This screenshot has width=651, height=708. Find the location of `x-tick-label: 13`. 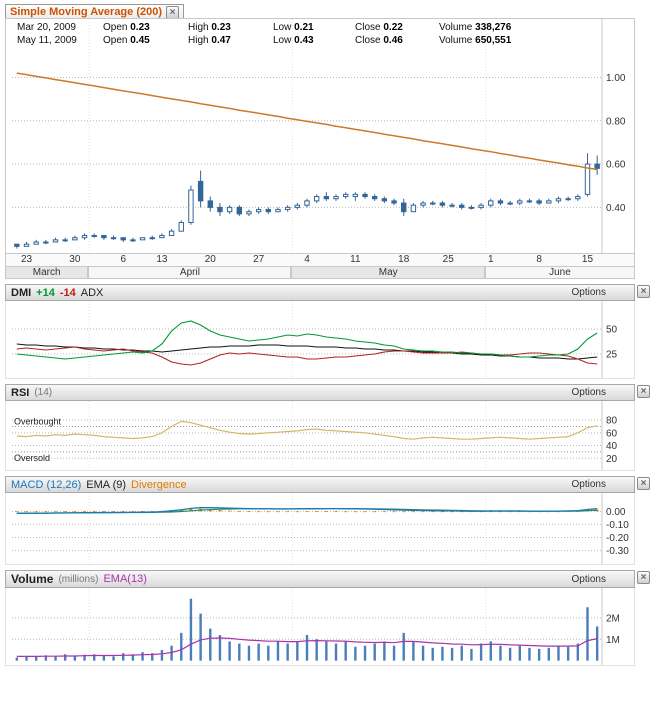

x-tick-label: 13 is located at coordinates (162, 259).